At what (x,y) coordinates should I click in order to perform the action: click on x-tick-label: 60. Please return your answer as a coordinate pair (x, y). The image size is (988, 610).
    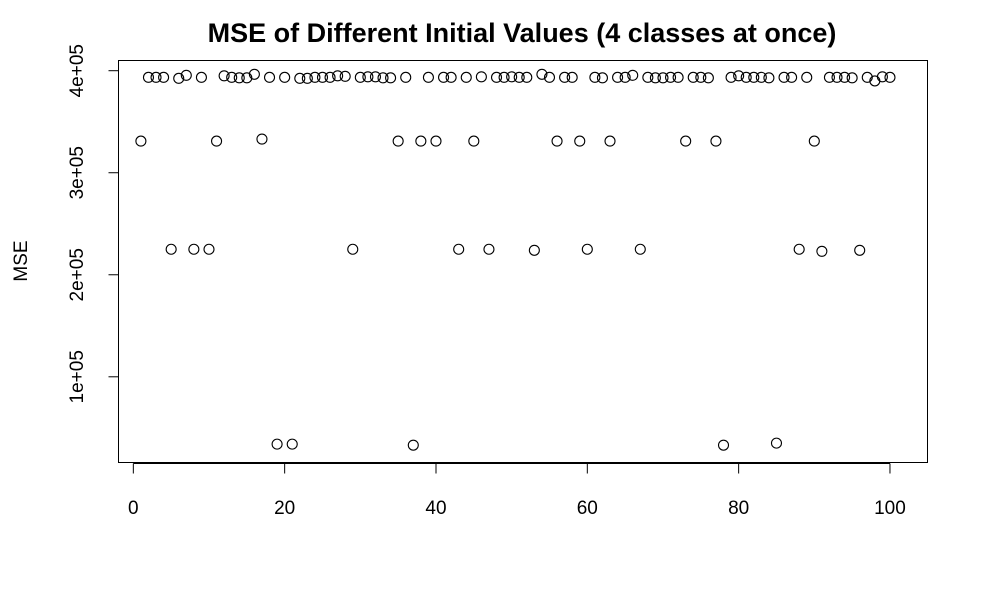
    Looking at the image, I should click on (587, 508).